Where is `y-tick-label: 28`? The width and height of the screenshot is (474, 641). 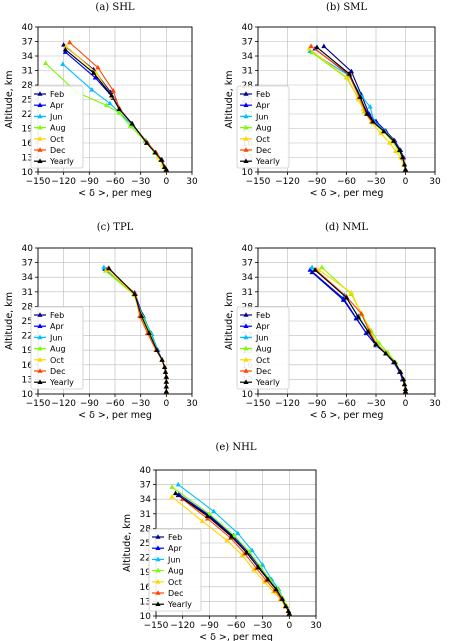
y-tick-label: 28 is located at coordinates (28, 86).